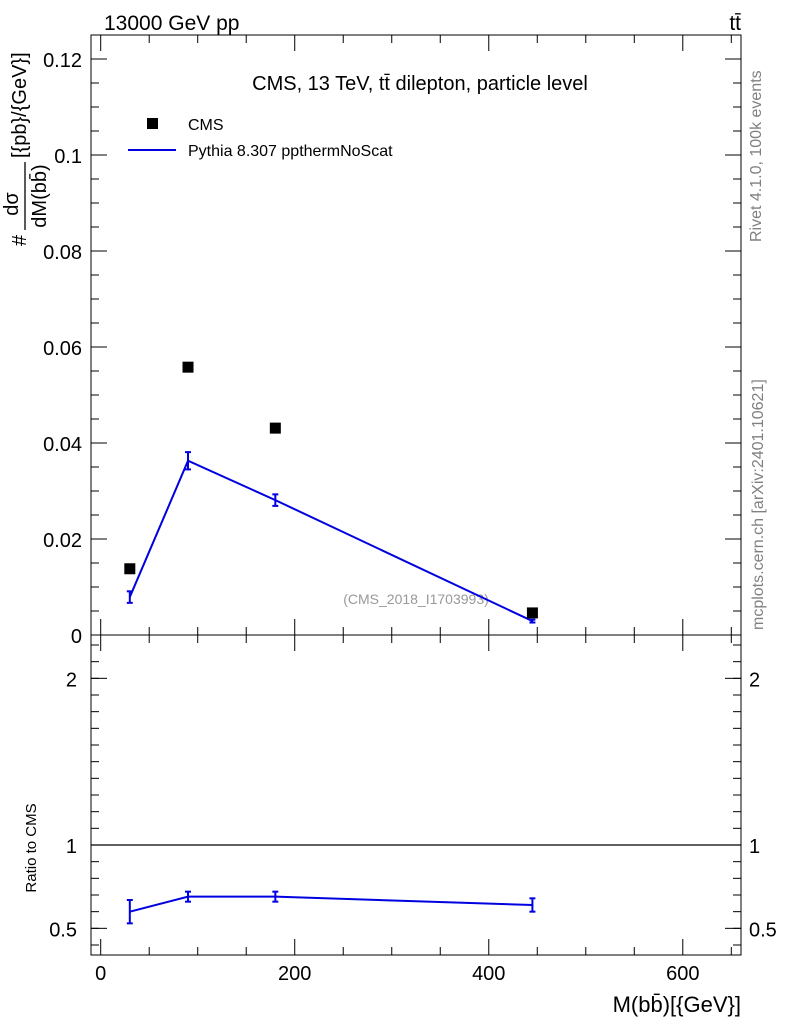 This screenshot has height=1024, width=786. I want to click on main-y-tick-label: 0.1, so click(68, 157).